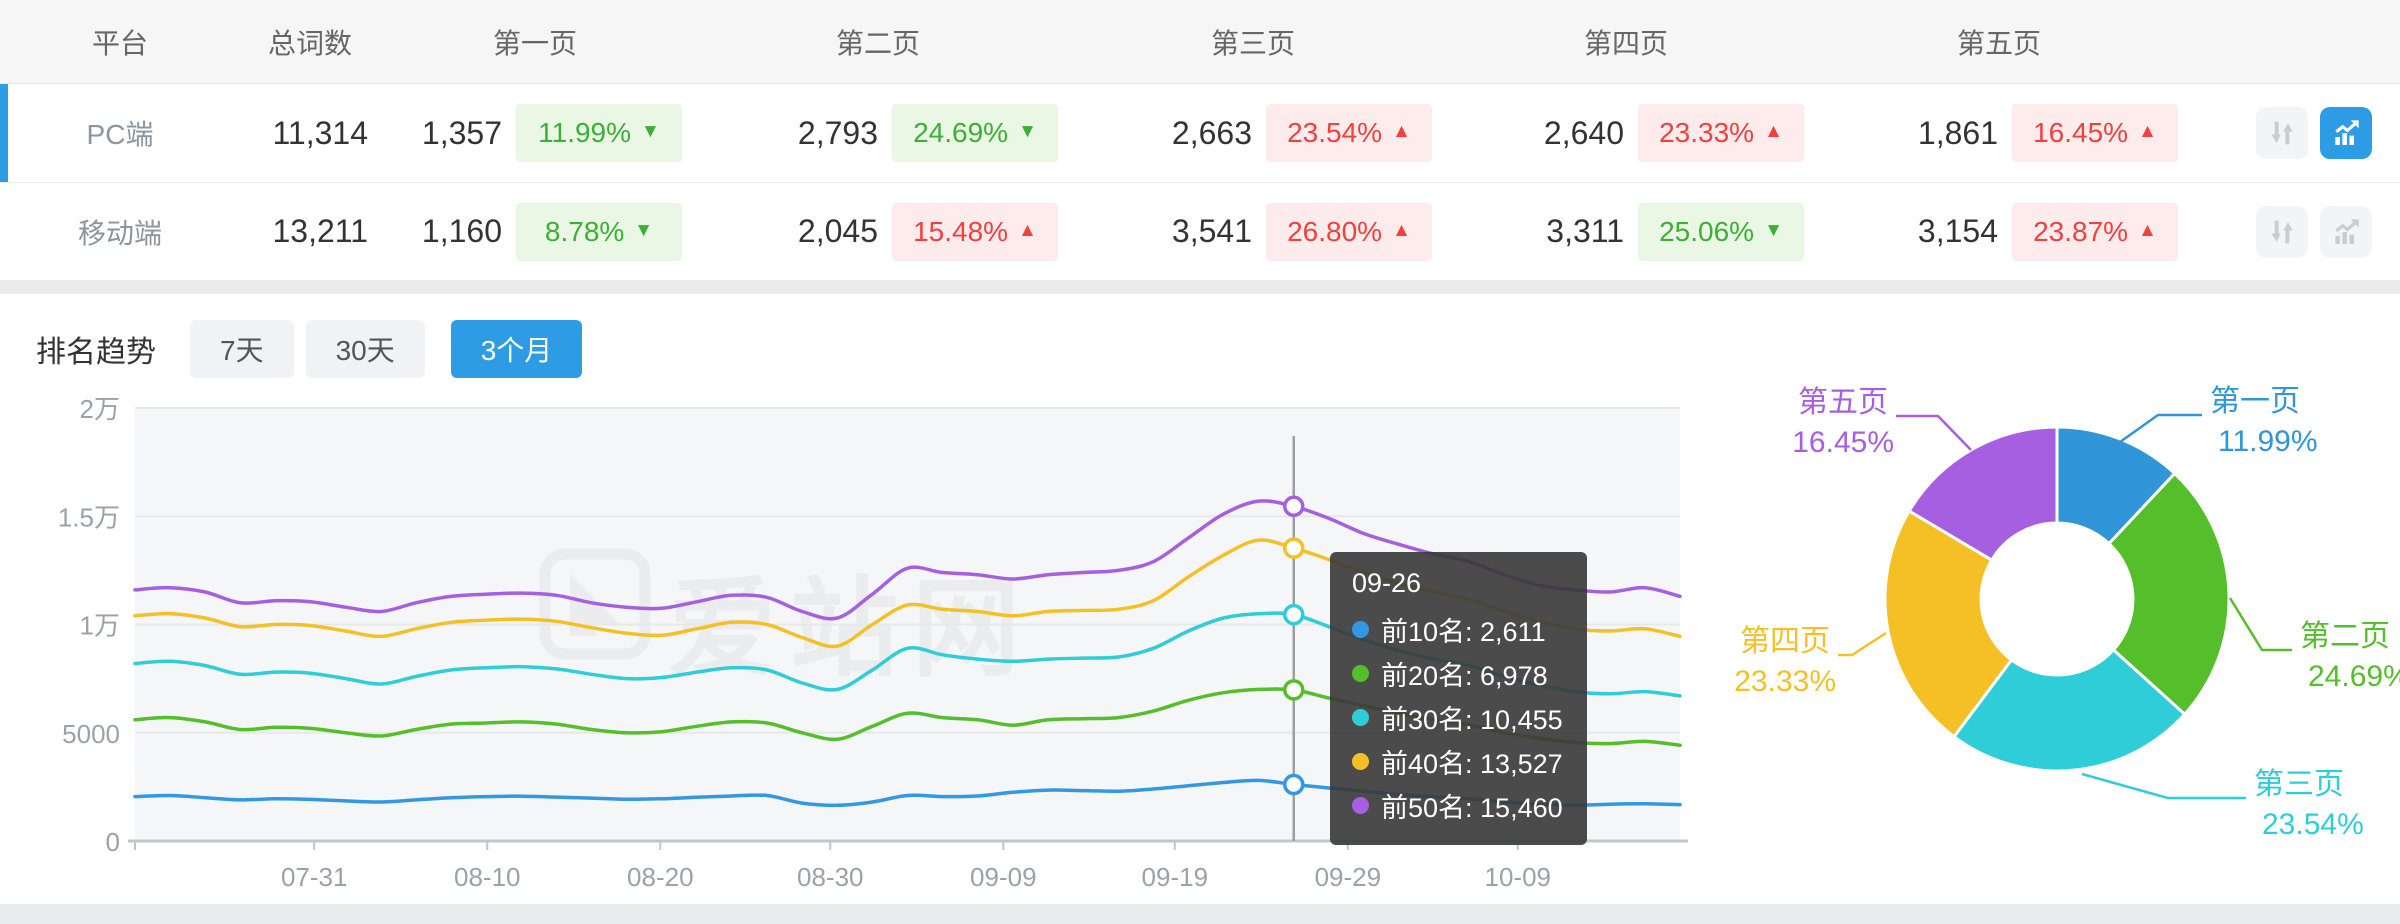 This screenshot has width=2400, height=924. I want to click on x-axis-label: 08-10, so click(487, 877).